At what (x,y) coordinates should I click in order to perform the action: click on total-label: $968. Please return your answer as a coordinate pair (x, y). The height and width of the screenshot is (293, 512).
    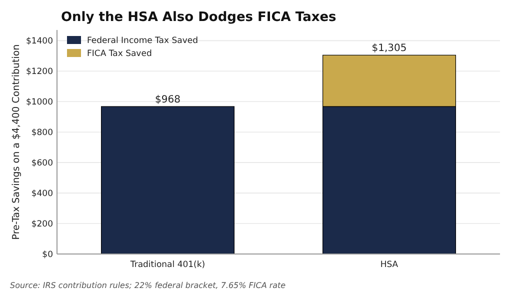
    Looking at the image, I should click on (167, 100).